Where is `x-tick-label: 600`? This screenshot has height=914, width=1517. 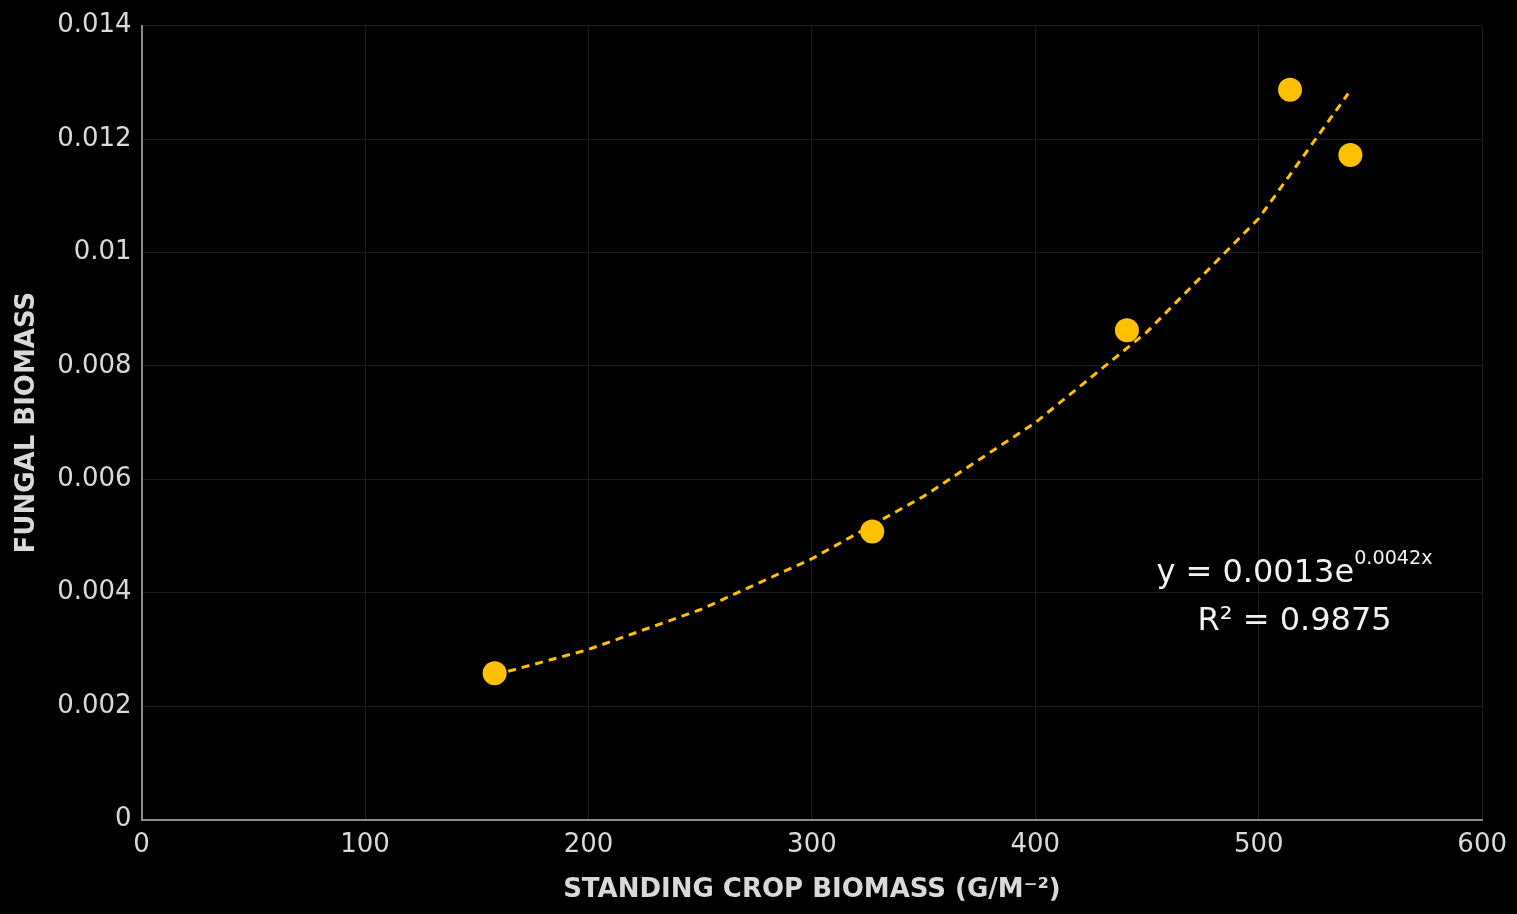 x-tick-label: 600 is located at coordinates (1482, 842).